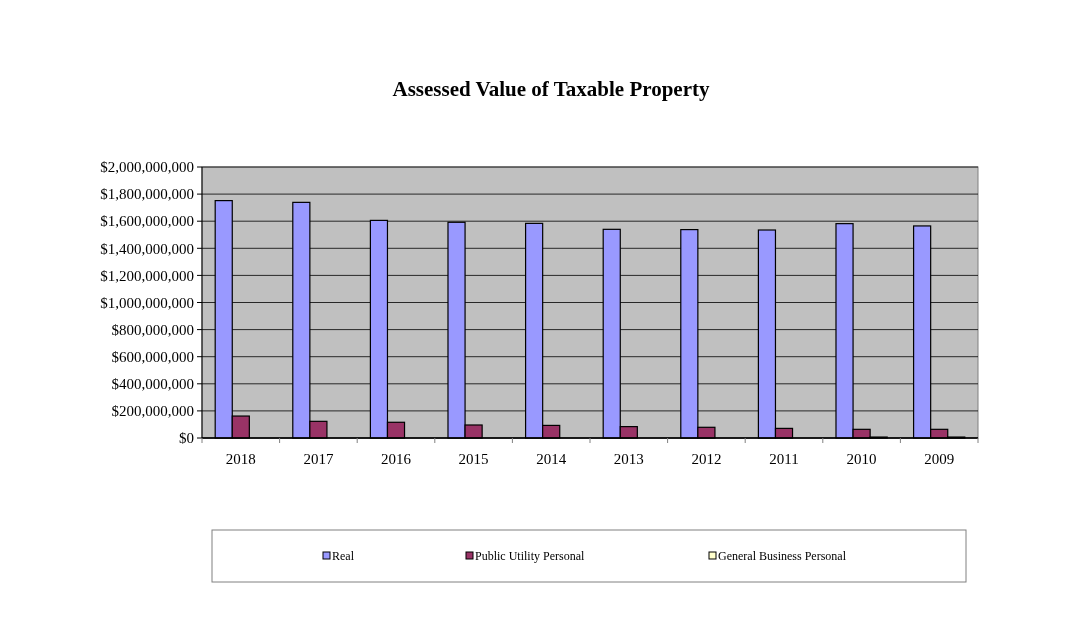 The height and width of the screenshot is (628, 1066). Describe the element at coordinates (147, 275) in the screenshot. I see `y-tick-label: $1,200,000,000` at that location.